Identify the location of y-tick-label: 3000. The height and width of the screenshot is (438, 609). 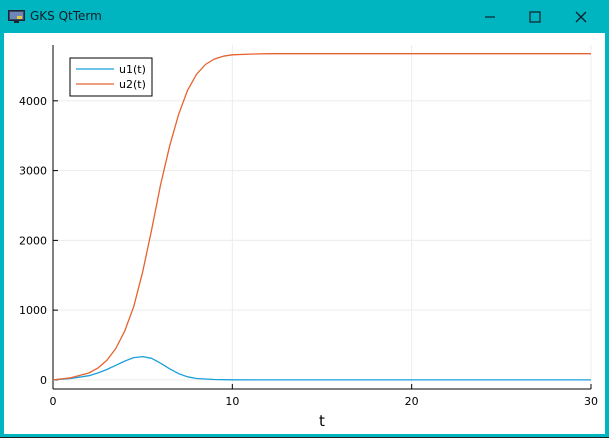
(33, 171).